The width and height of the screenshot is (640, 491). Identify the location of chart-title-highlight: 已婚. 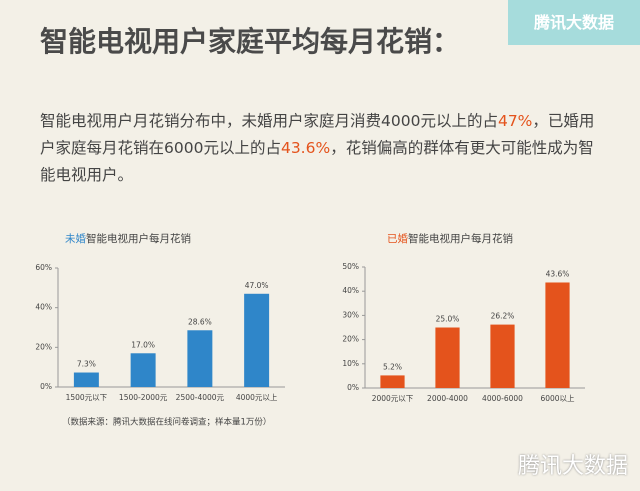
(397, 238).